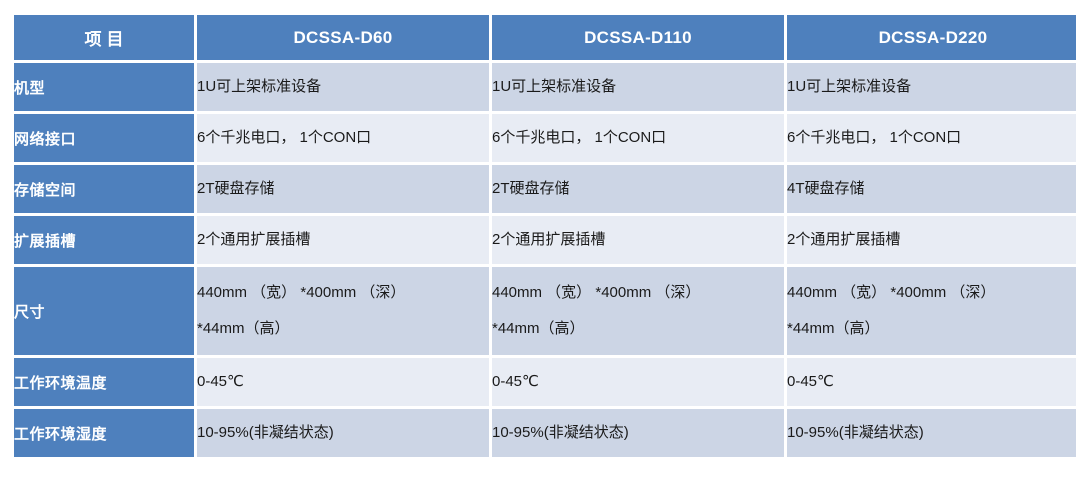 The height and width of the screenshot is (478, 1076). I want to click on table-row-model-type: 机型 1U可上架标准设备 1U可上架标准设备 1U可上架标准设备, so click(545, 87).